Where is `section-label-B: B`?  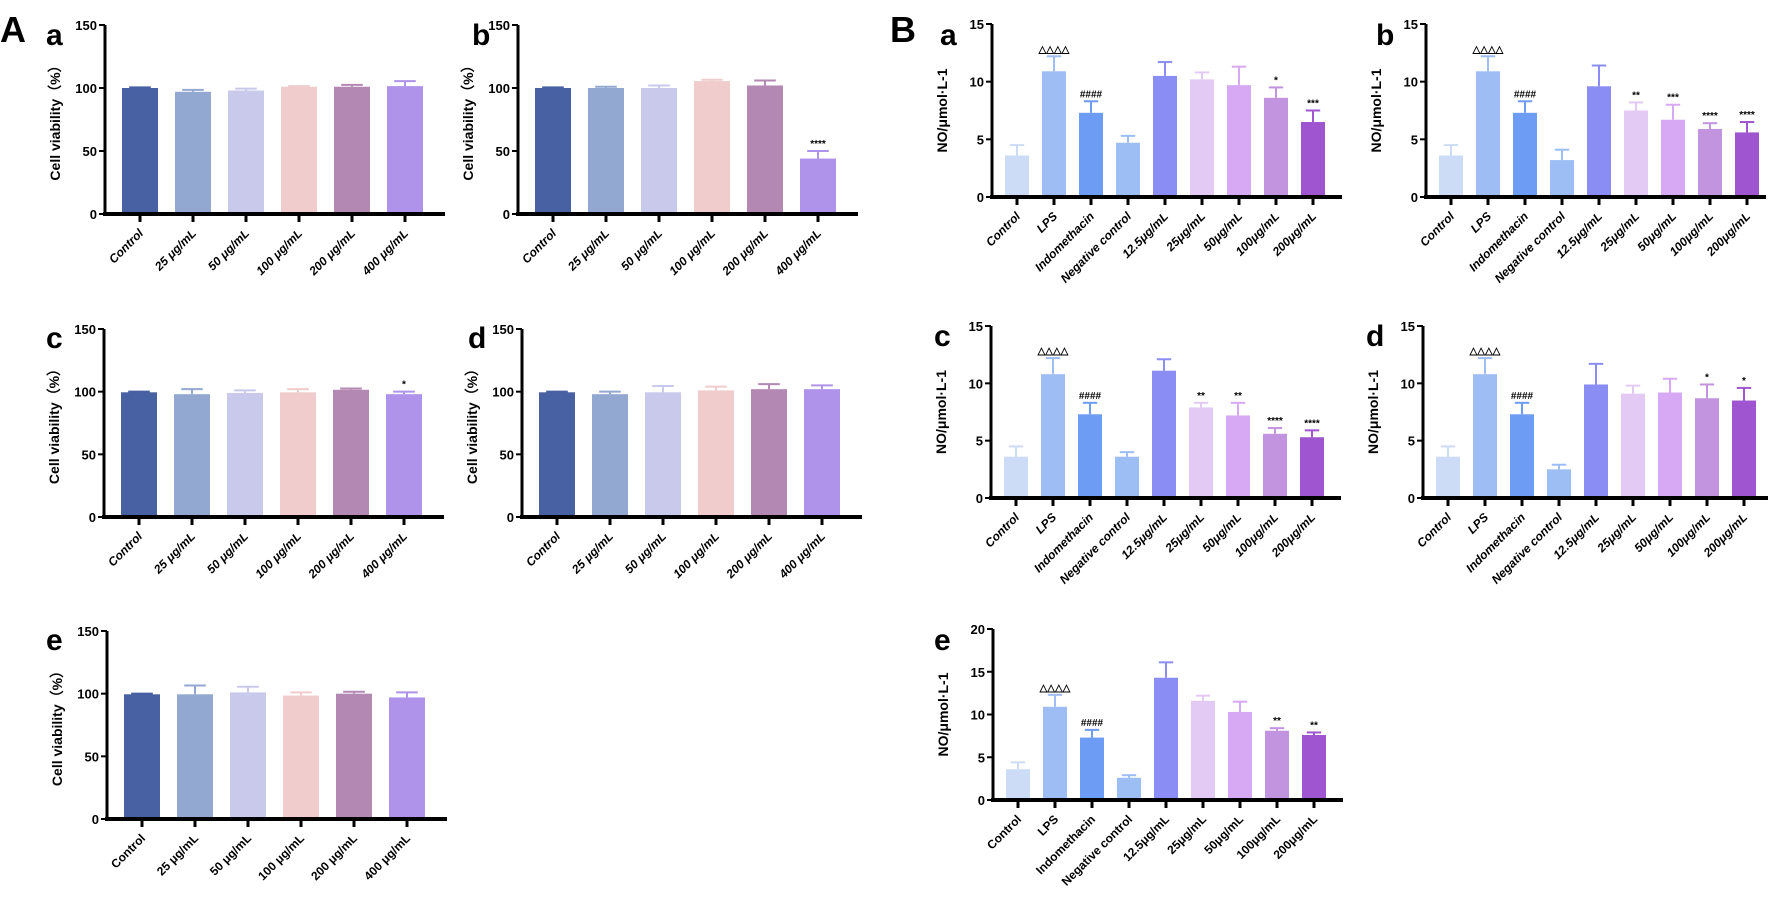 section-label-B: B is located at coordinates (903, 29).